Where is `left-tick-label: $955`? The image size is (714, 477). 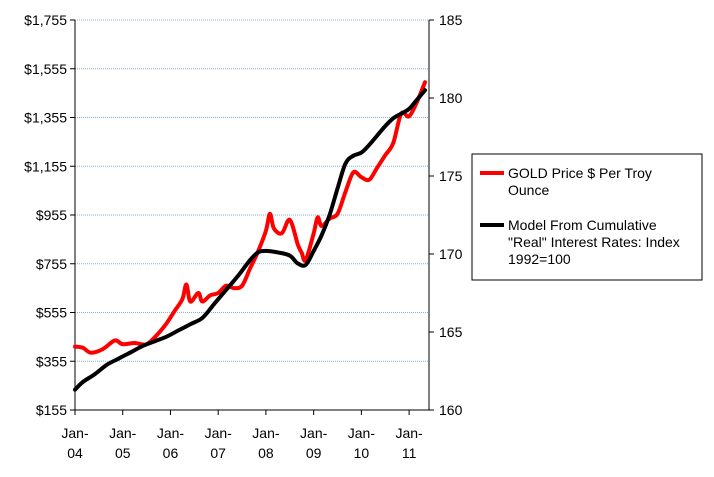
left-tick-label: $955 is located at coordinates (51, 215).